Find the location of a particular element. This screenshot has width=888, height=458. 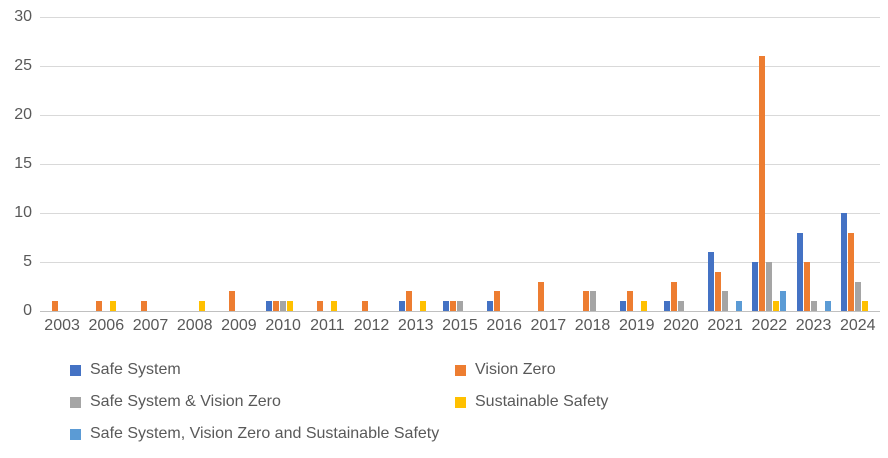

y-tick-label-15: 15 is located at coordinates (23, 163).